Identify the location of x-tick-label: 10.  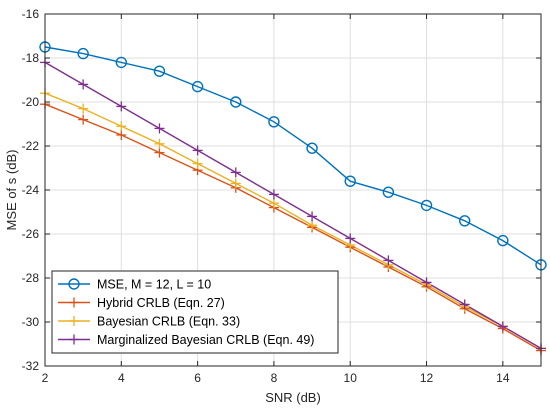
(351, 378).